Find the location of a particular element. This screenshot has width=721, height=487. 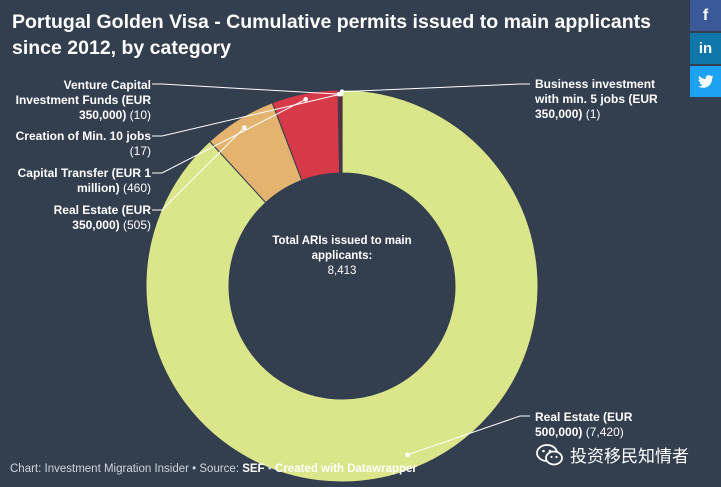

label-value: (1) is located at coordinates (593, 114).